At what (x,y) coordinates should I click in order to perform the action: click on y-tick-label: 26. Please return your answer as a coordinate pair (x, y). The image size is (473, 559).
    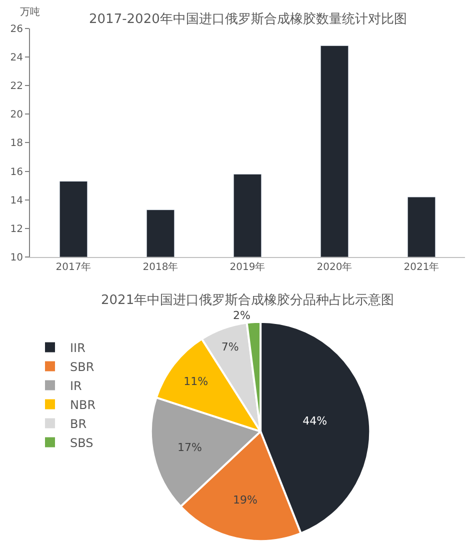
    Looking at the image, I should click on (16, 30).